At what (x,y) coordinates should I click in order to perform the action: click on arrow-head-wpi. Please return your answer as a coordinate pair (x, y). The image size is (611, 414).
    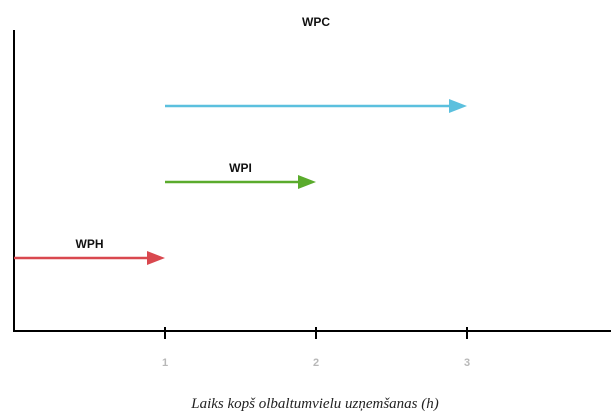
    Looking at the image, I should click on (307, 182).